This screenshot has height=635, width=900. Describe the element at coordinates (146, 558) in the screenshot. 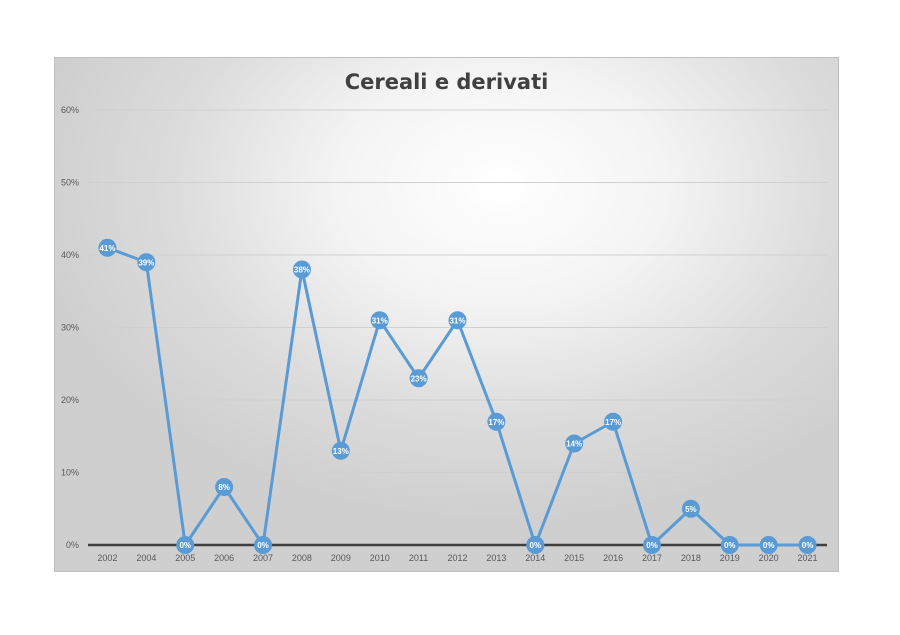

I see `x-tick-label: 2004` at that location.